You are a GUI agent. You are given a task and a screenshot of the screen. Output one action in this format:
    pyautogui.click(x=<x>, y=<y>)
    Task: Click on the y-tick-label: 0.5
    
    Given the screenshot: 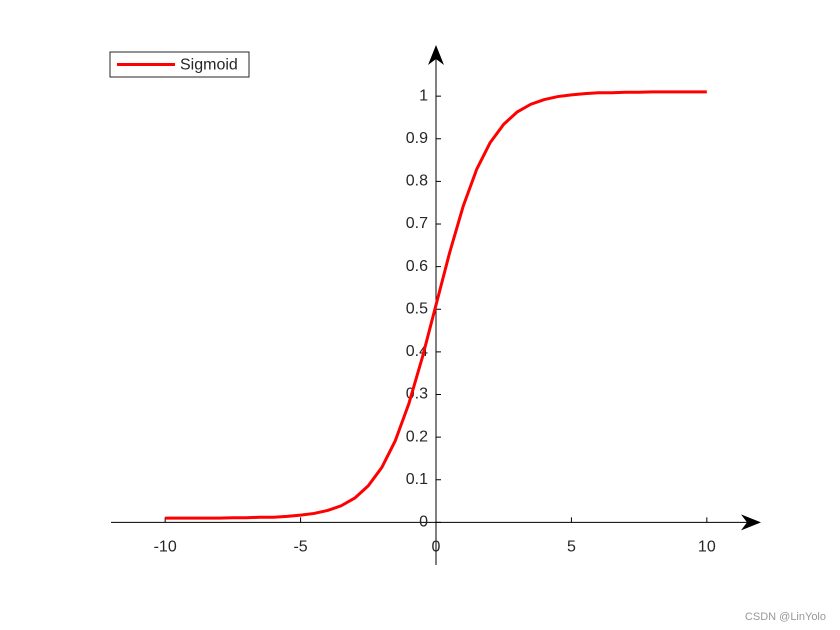 What is the action you would take?
    pyautogui.click(x=417, y=308)
    